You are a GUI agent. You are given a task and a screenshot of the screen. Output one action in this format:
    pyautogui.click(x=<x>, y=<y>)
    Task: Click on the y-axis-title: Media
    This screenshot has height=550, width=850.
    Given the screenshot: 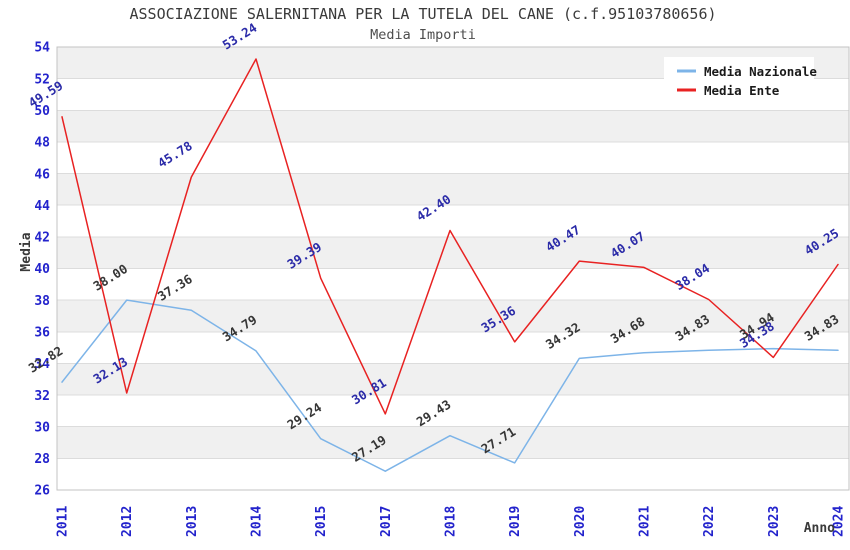 What is the action you would take?
    pyautogui.click(x=26, y=251)
    